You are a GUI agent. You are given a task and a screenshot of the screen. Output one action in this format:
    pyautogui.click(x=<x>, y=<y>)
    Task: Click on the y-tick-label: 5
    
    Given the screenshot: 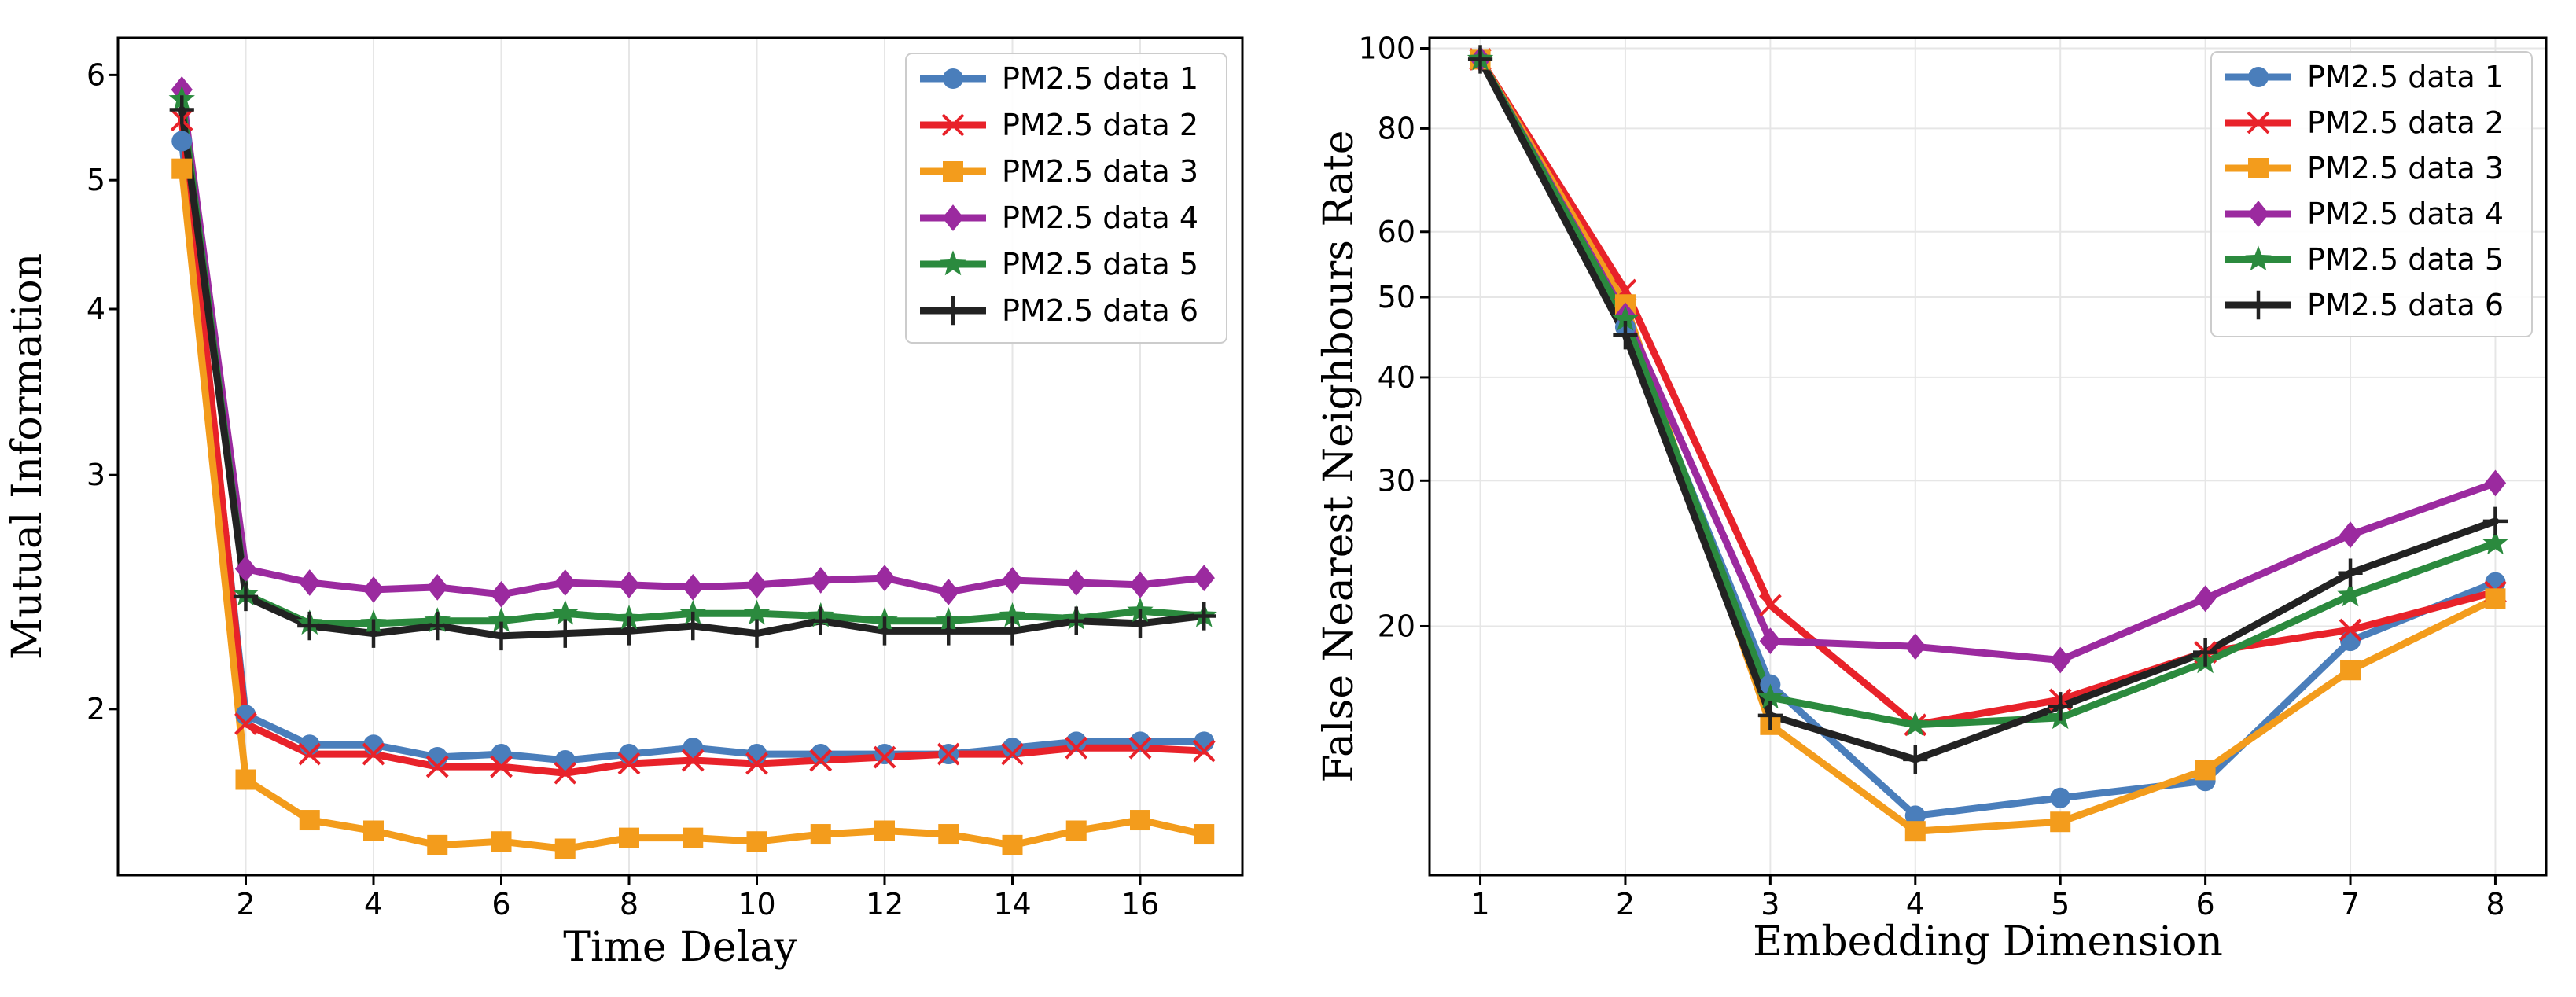 What is the action you would take?
    pyautogui.click(x=95, y=180)
    